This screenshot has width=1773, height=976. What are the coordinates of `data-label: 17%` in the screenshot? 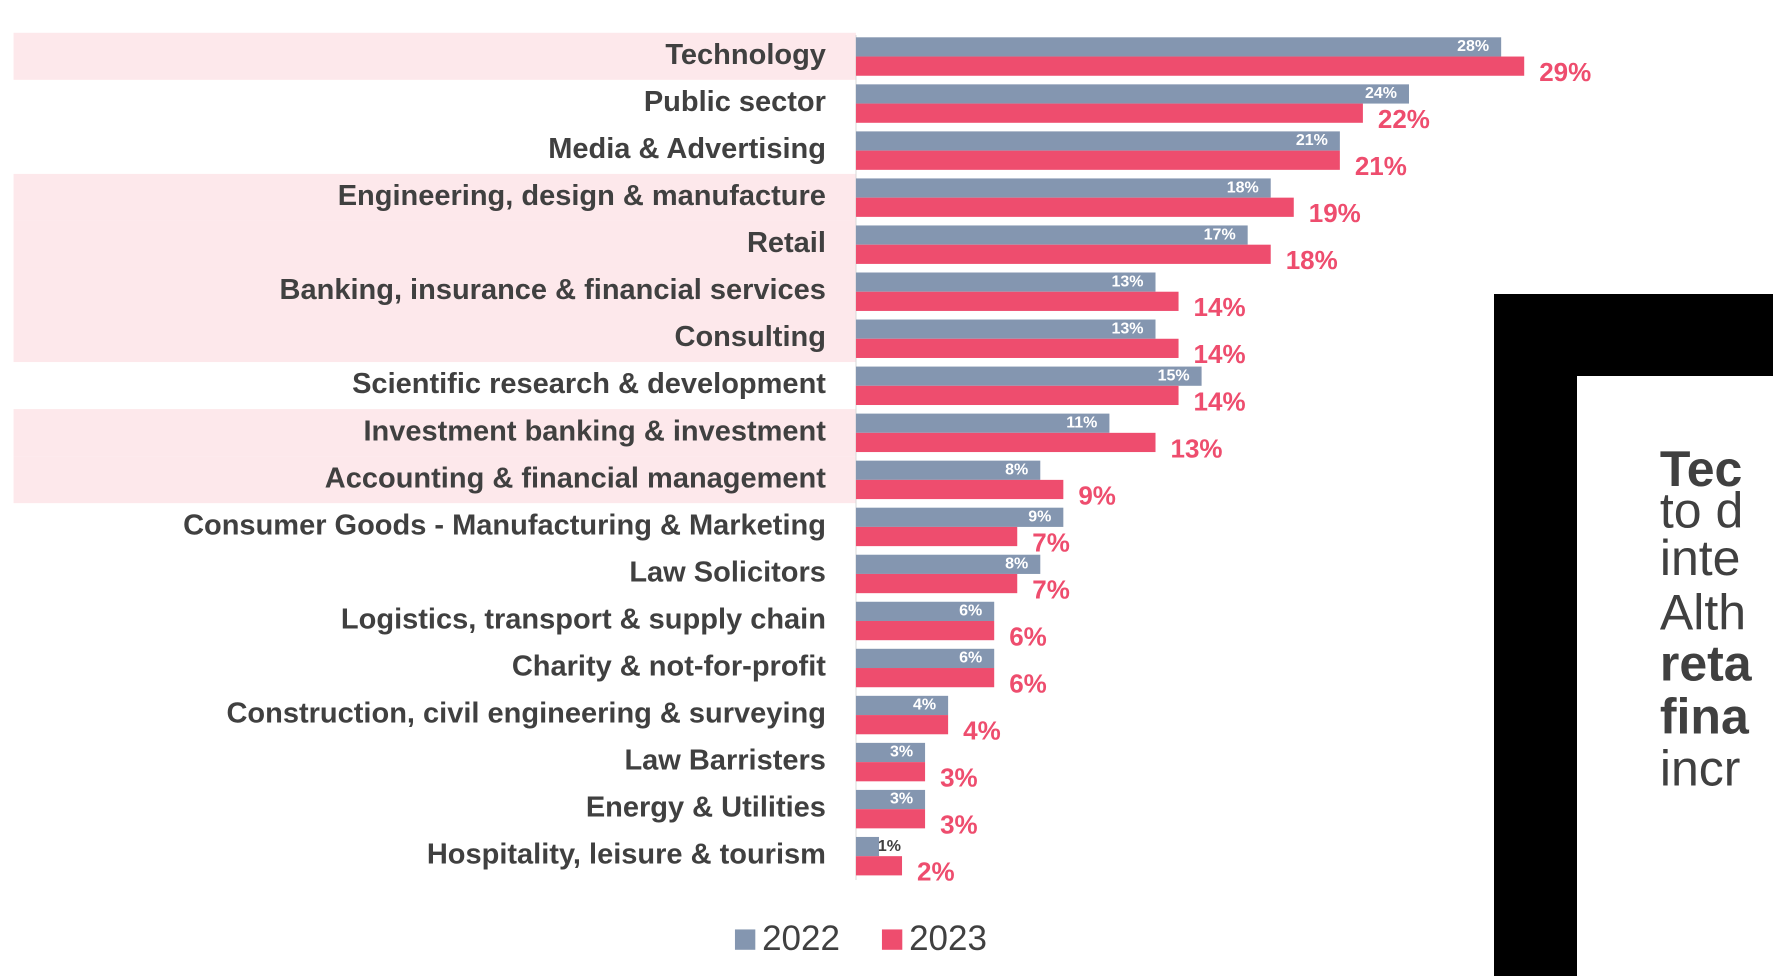 It's located at (1220, 234).